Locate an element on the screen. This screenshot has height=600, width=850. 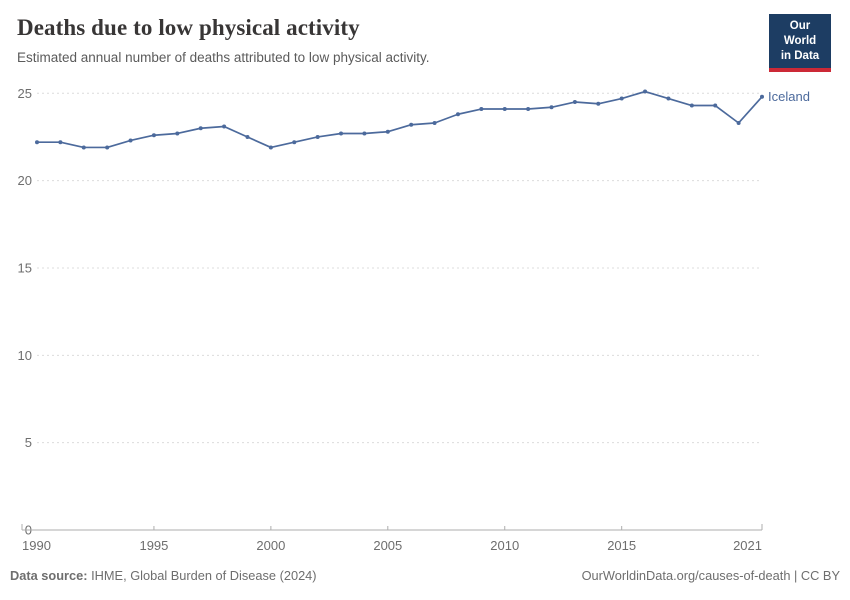
series-label-iceland: Iceland is located at coordinates (789, 96).